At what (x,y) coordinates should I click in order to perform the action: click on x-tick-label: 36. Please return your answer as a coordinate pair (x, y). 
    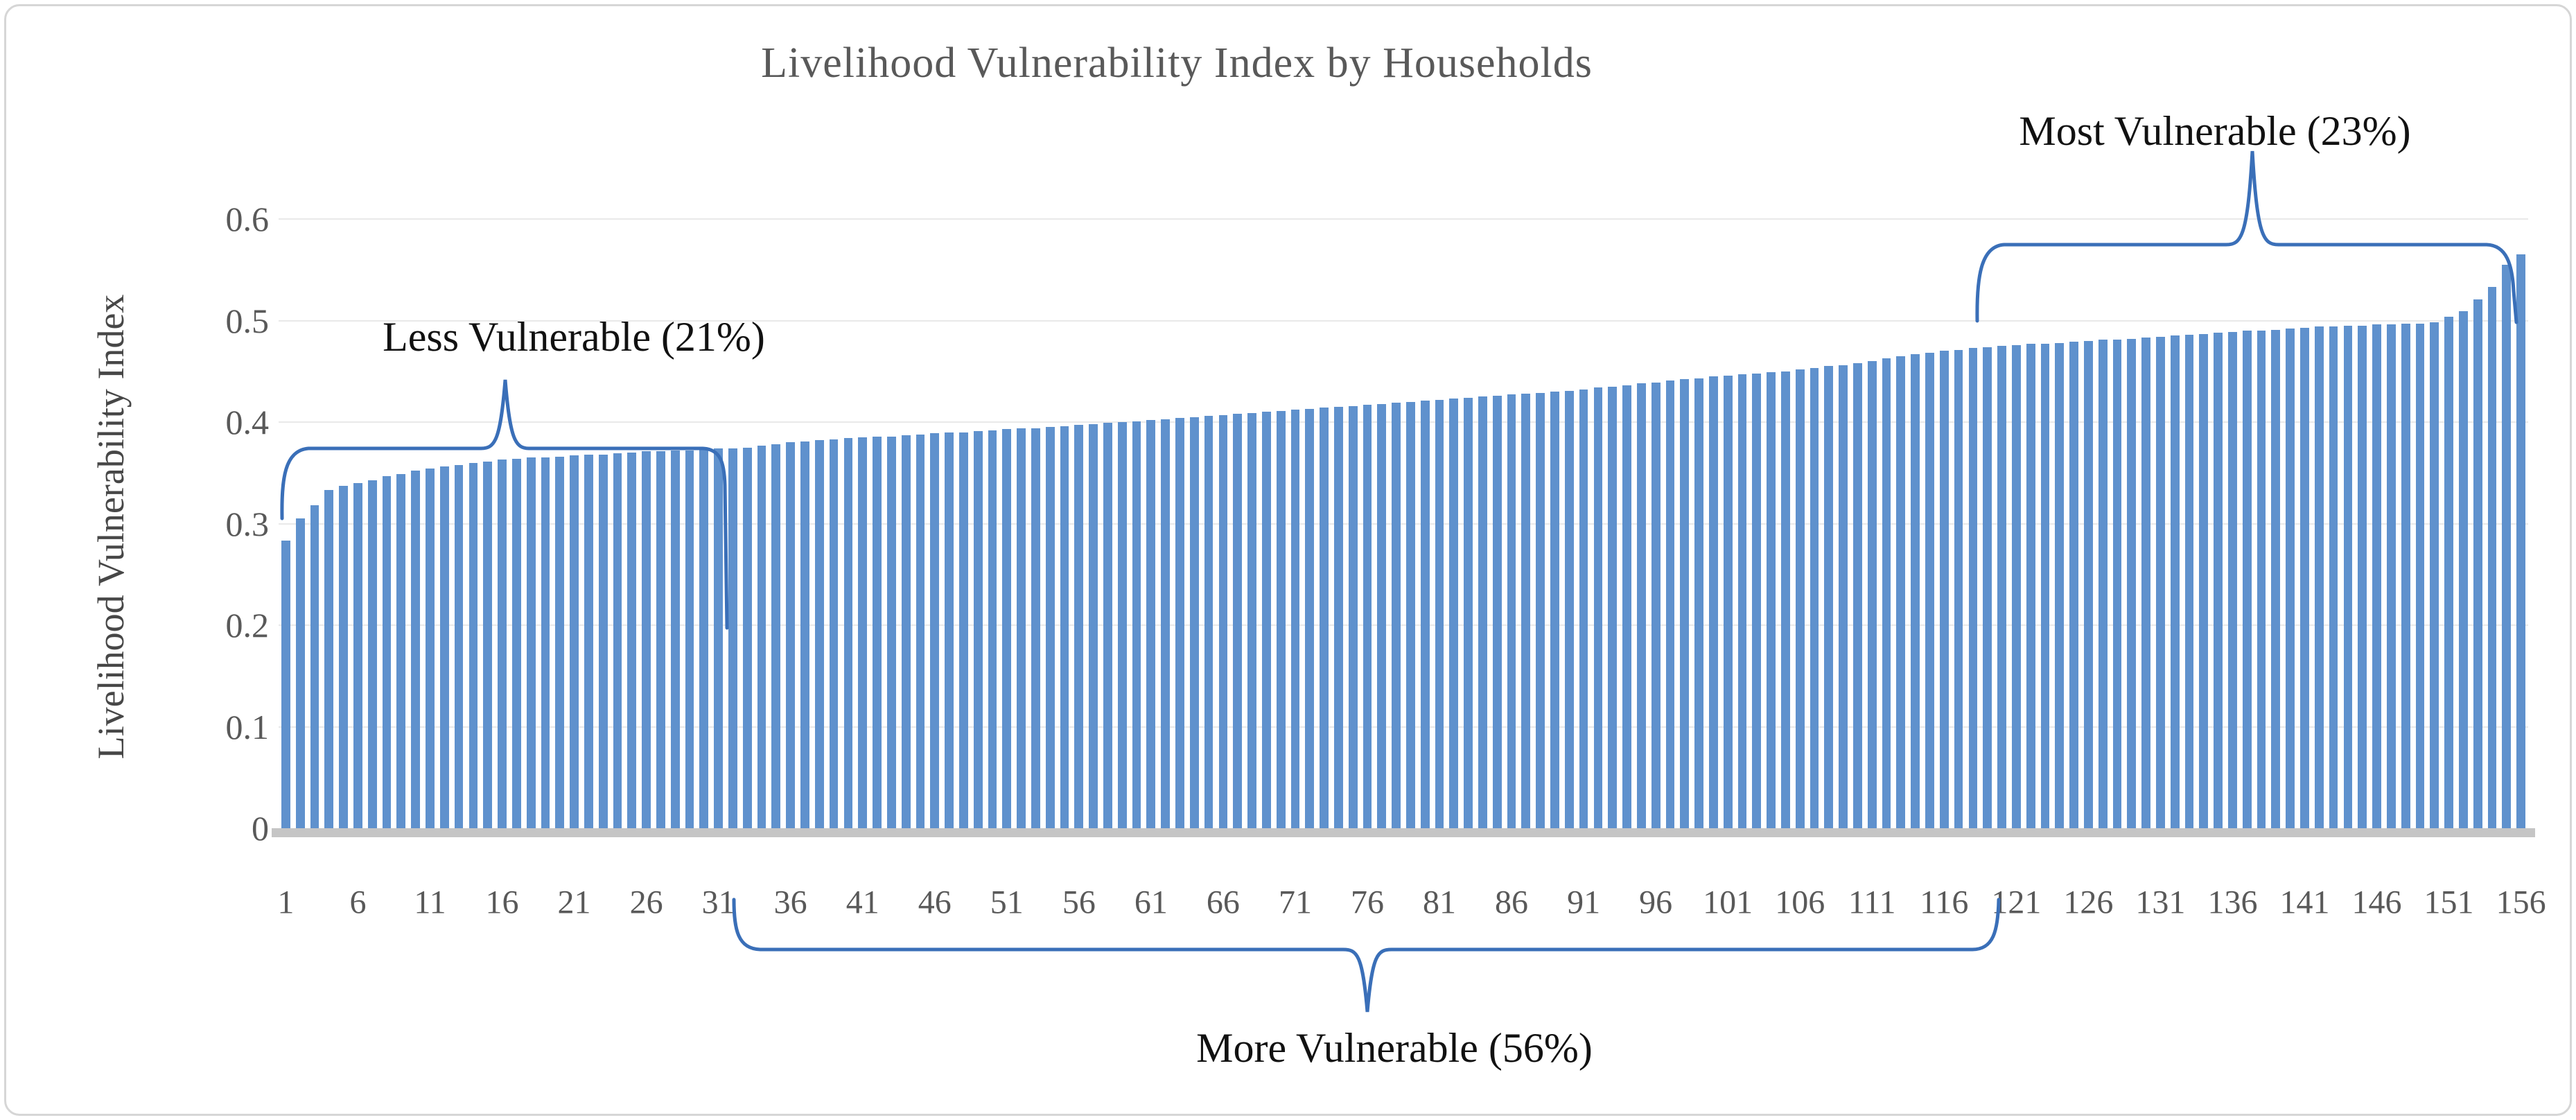
    Looking at the image, I should click on (790, 902).